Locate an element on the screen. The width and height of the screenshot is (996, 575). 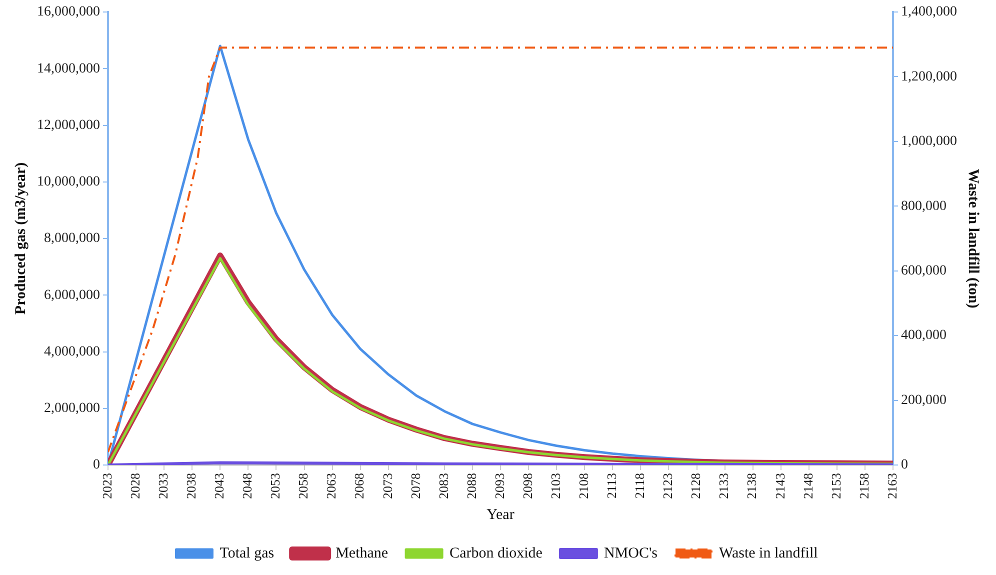
x-tick-label: 2148 is located at coordinates (808, 486).